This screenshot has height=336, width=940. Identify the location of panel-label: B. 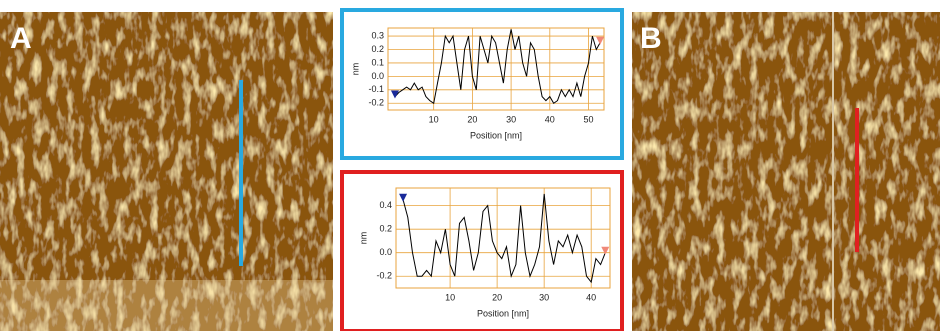
(651, 38).